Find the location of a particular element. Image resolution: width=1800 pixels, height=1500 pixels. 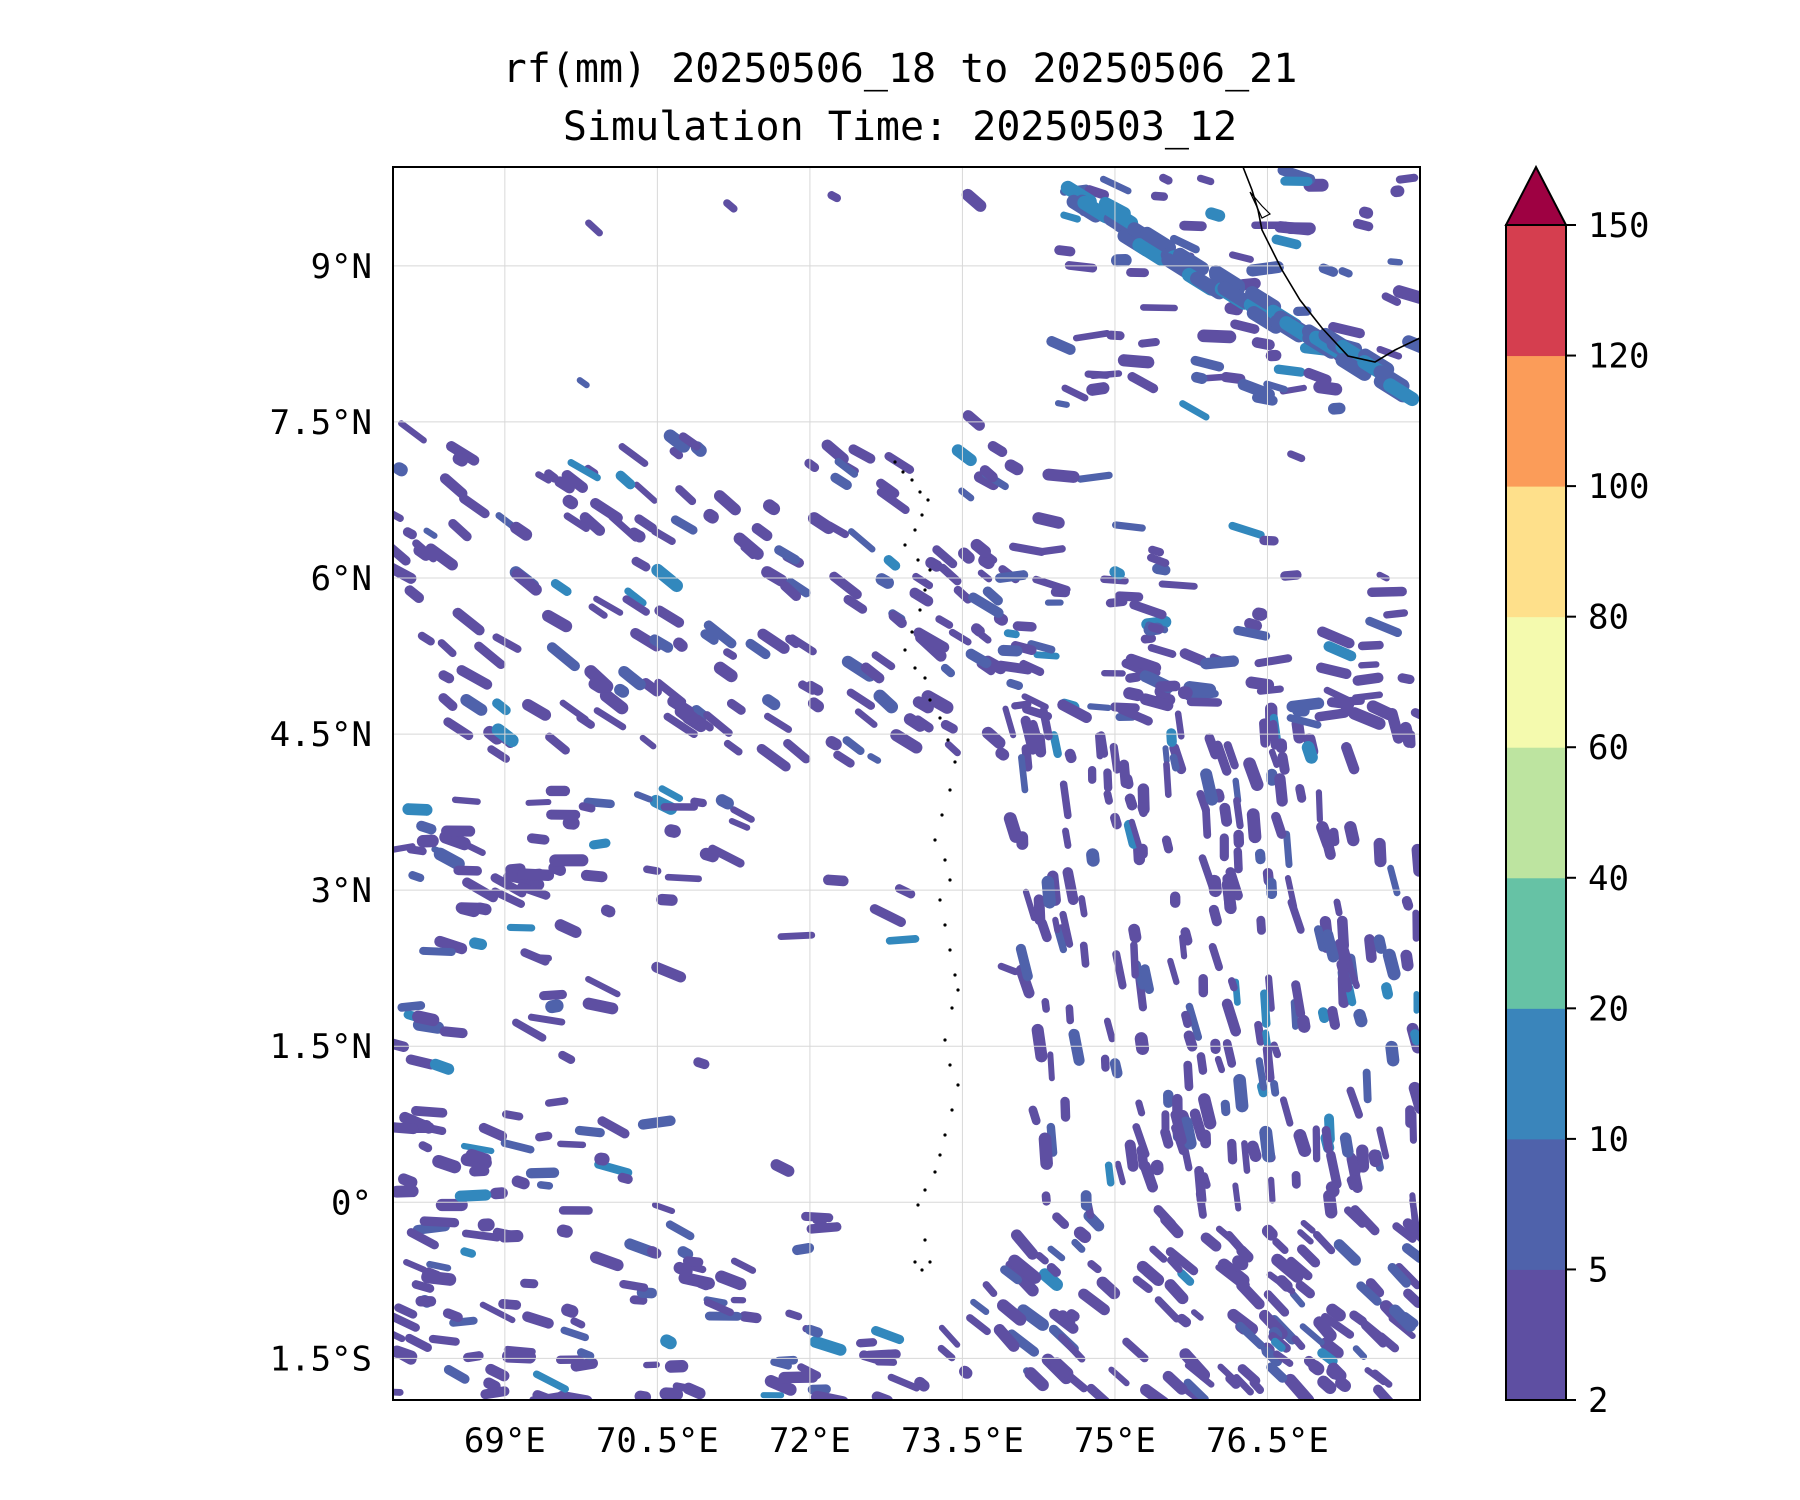

lat-tick-label: 1.5°N is located at coordinates (321, 1047).